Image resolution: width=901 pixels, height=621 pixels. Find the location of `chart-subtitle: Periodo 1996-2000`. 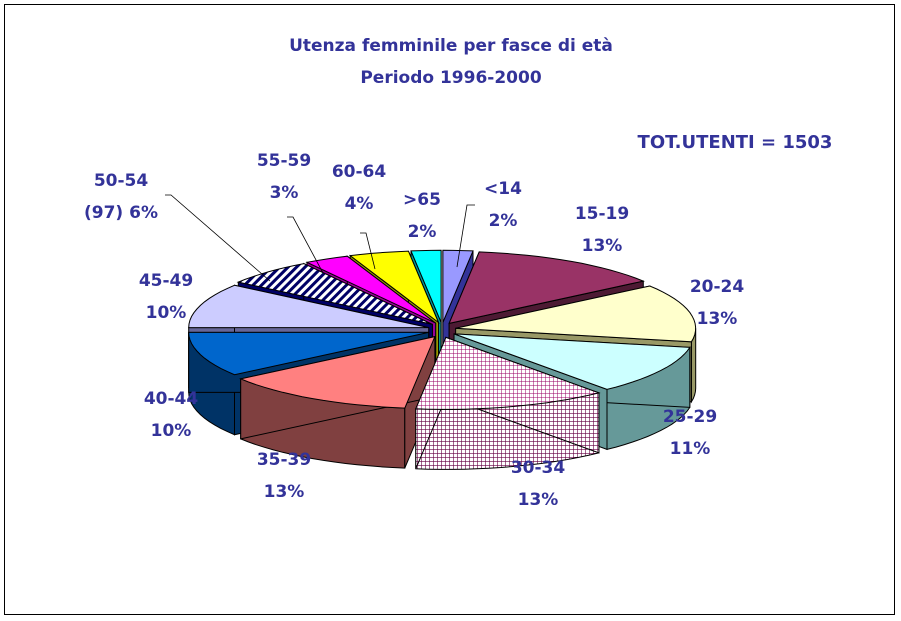

chart-subtitle: Periodo 1996-2000 is located at coordinates (451, 78).